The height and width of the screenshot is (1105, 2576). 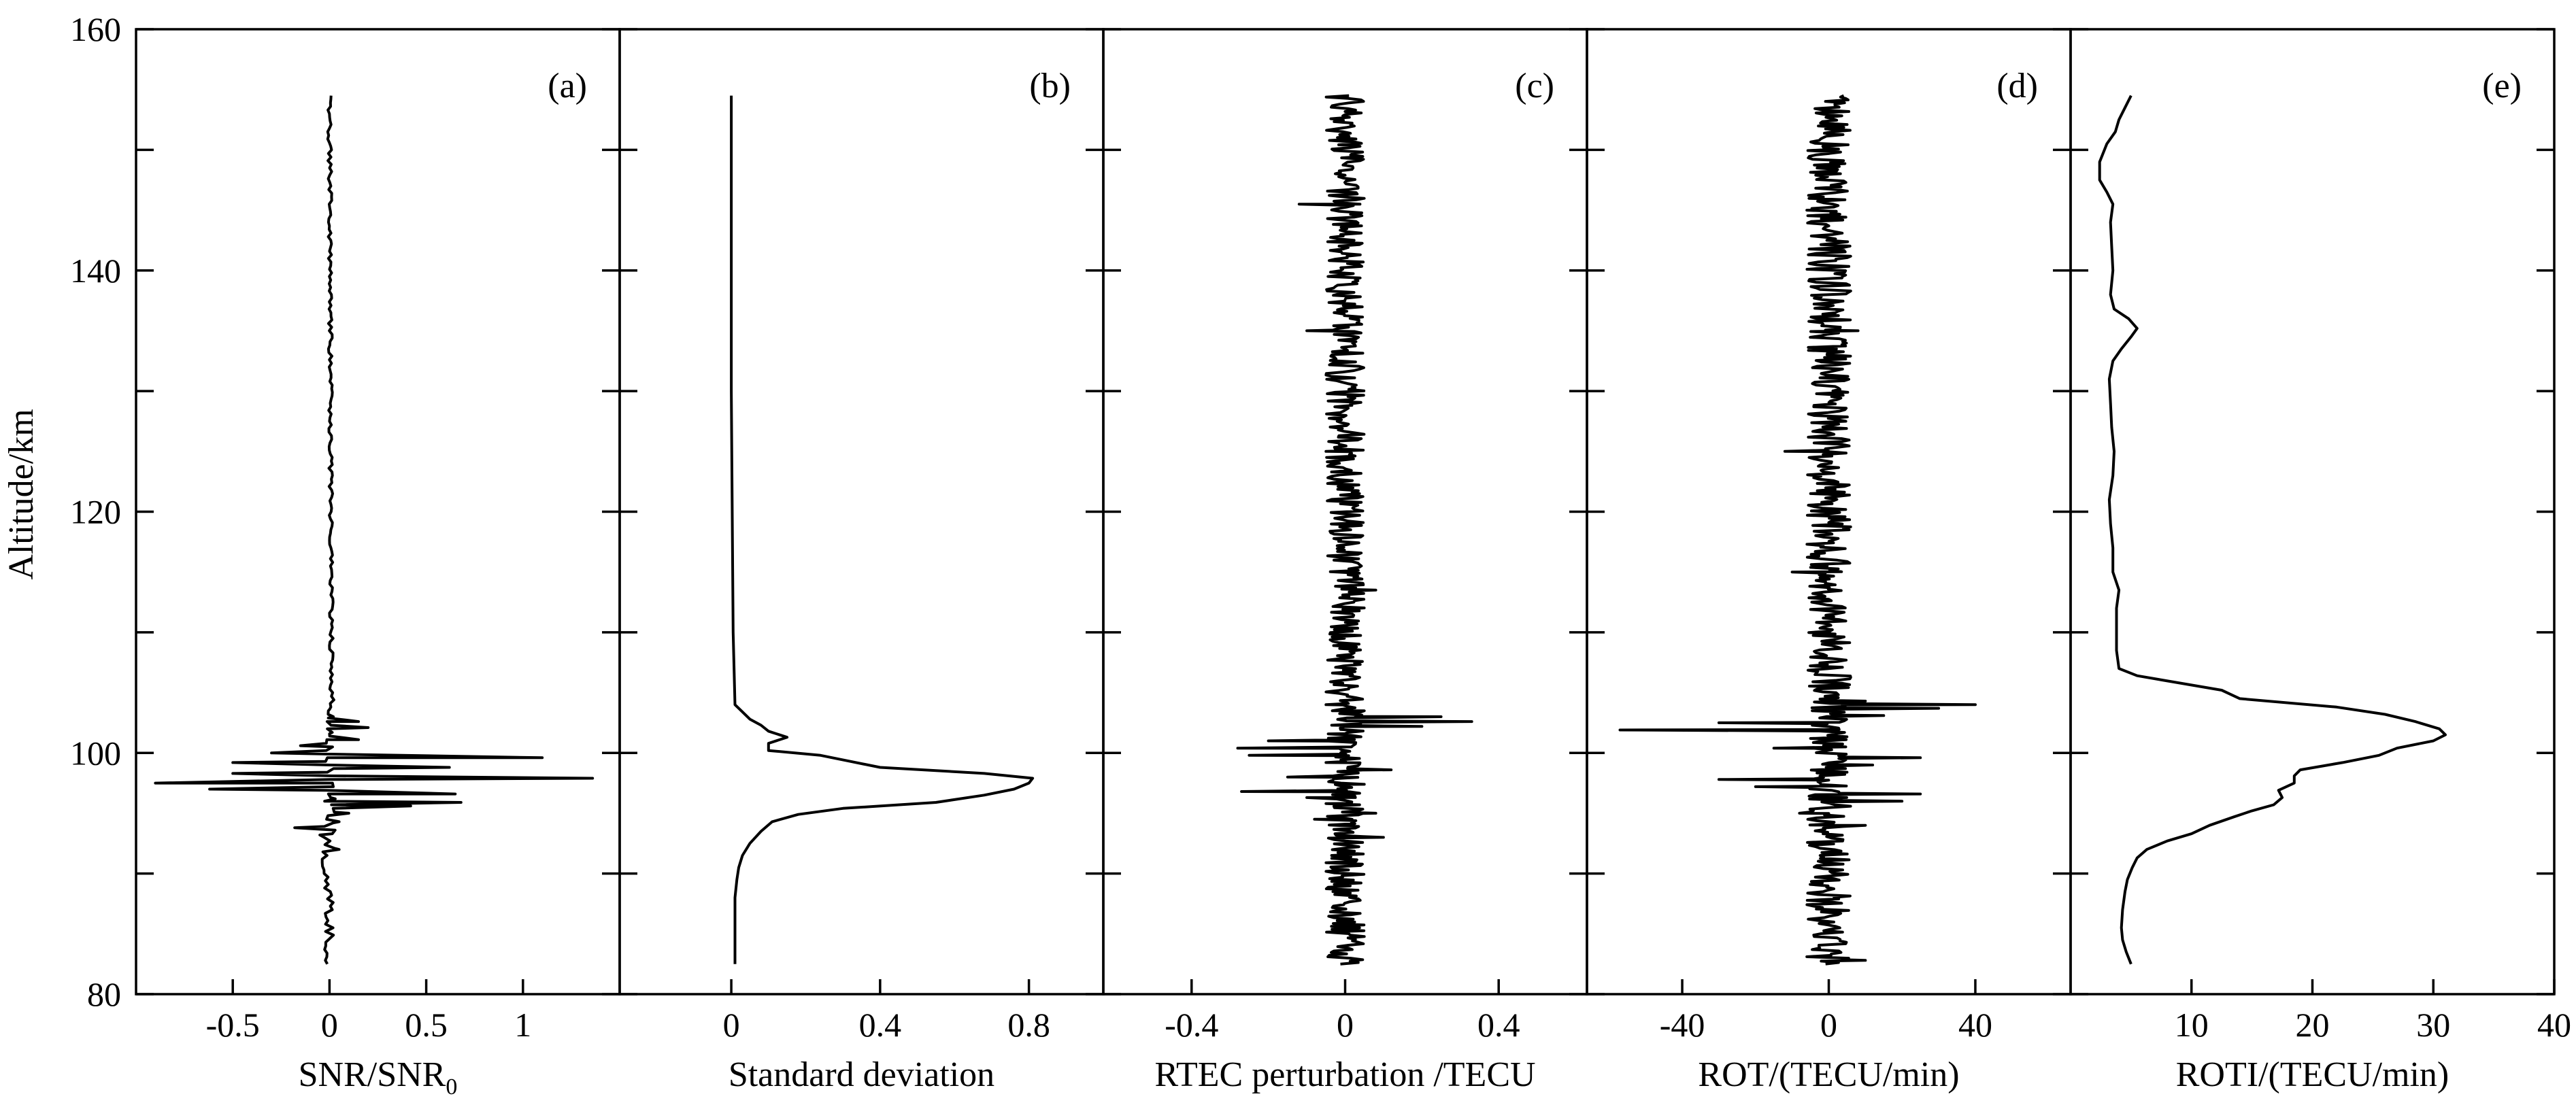 What do you see at coordinates (567, 86) in the screenshot?
I see `panel-label: (a)` at bounding box center [567, 86].